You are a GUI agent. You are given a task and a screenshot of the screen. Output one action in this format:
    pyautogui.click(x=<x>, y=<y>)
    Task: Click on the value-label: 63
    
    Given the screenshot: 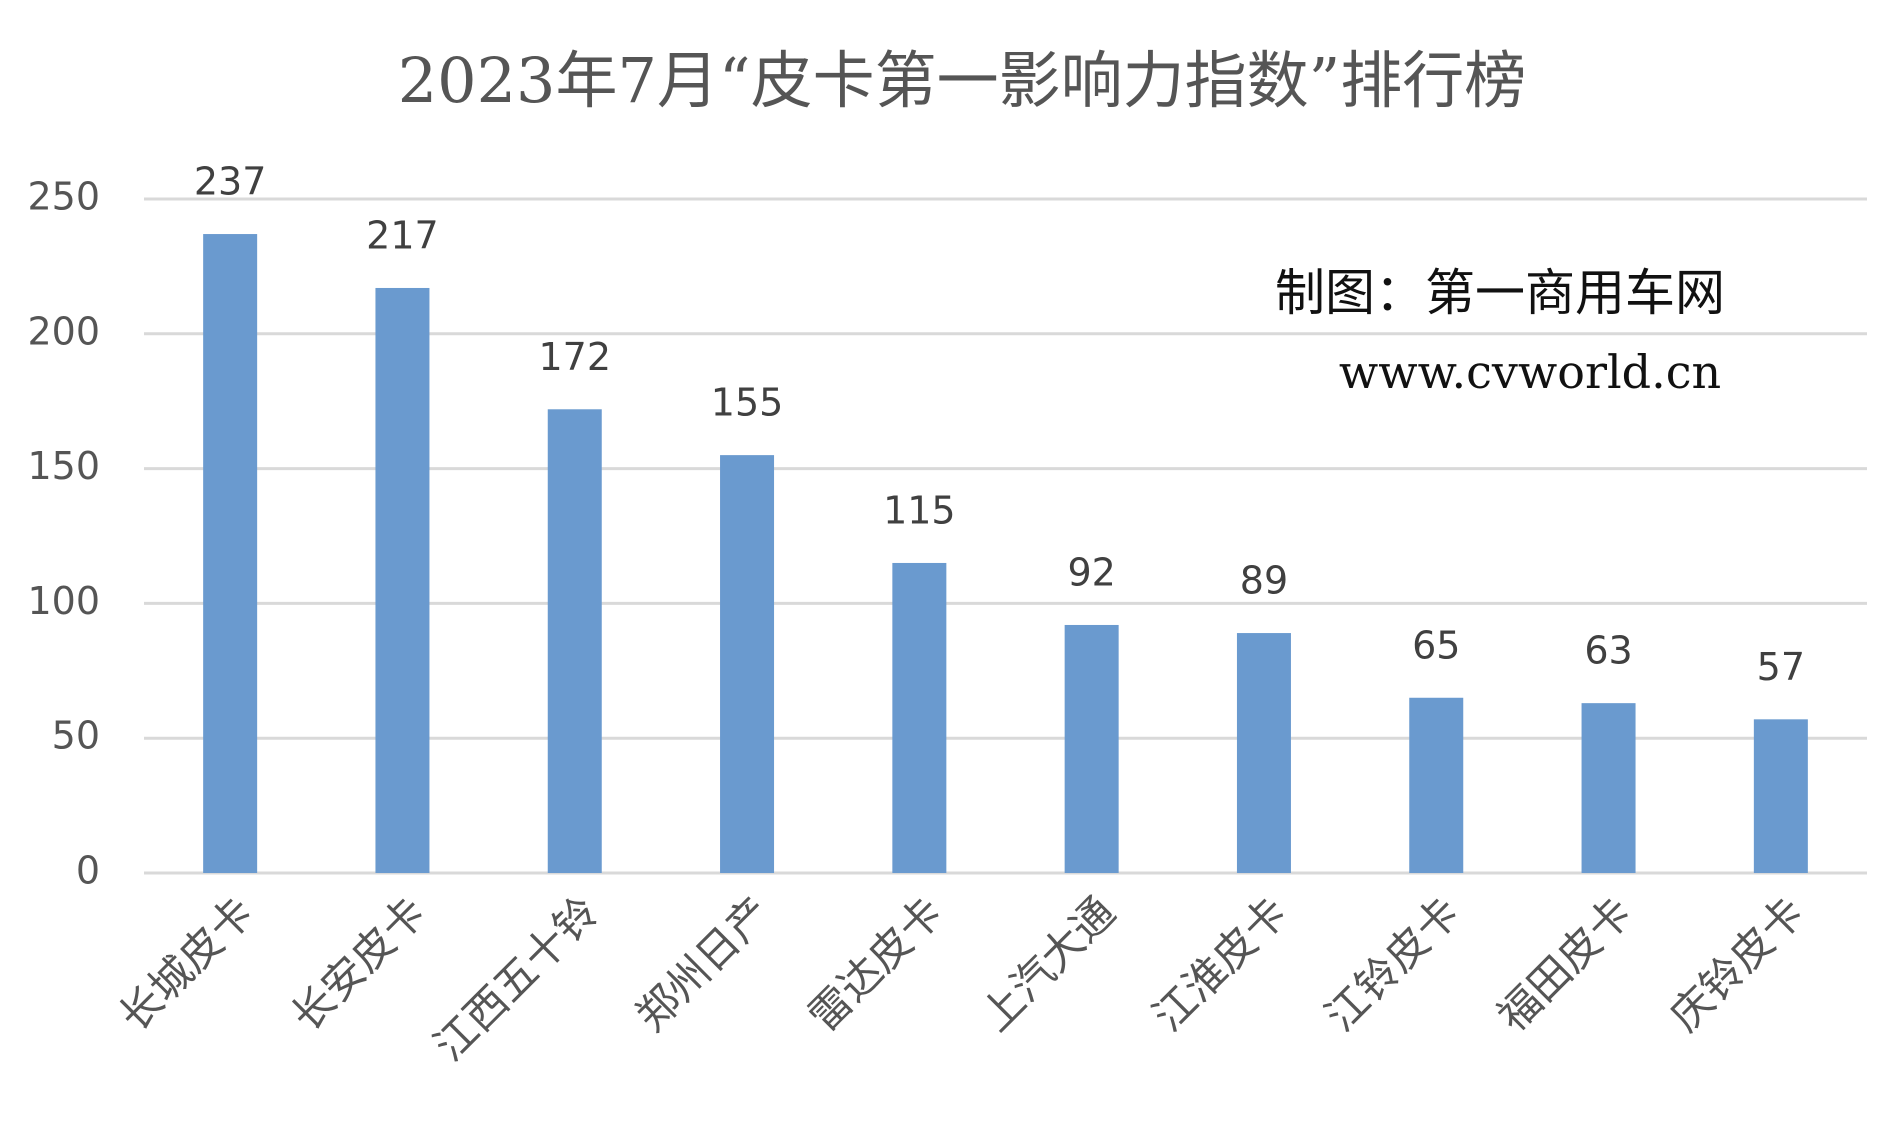 What is the action you would take?
    pyautogui.click(x=1608, y=651)
    